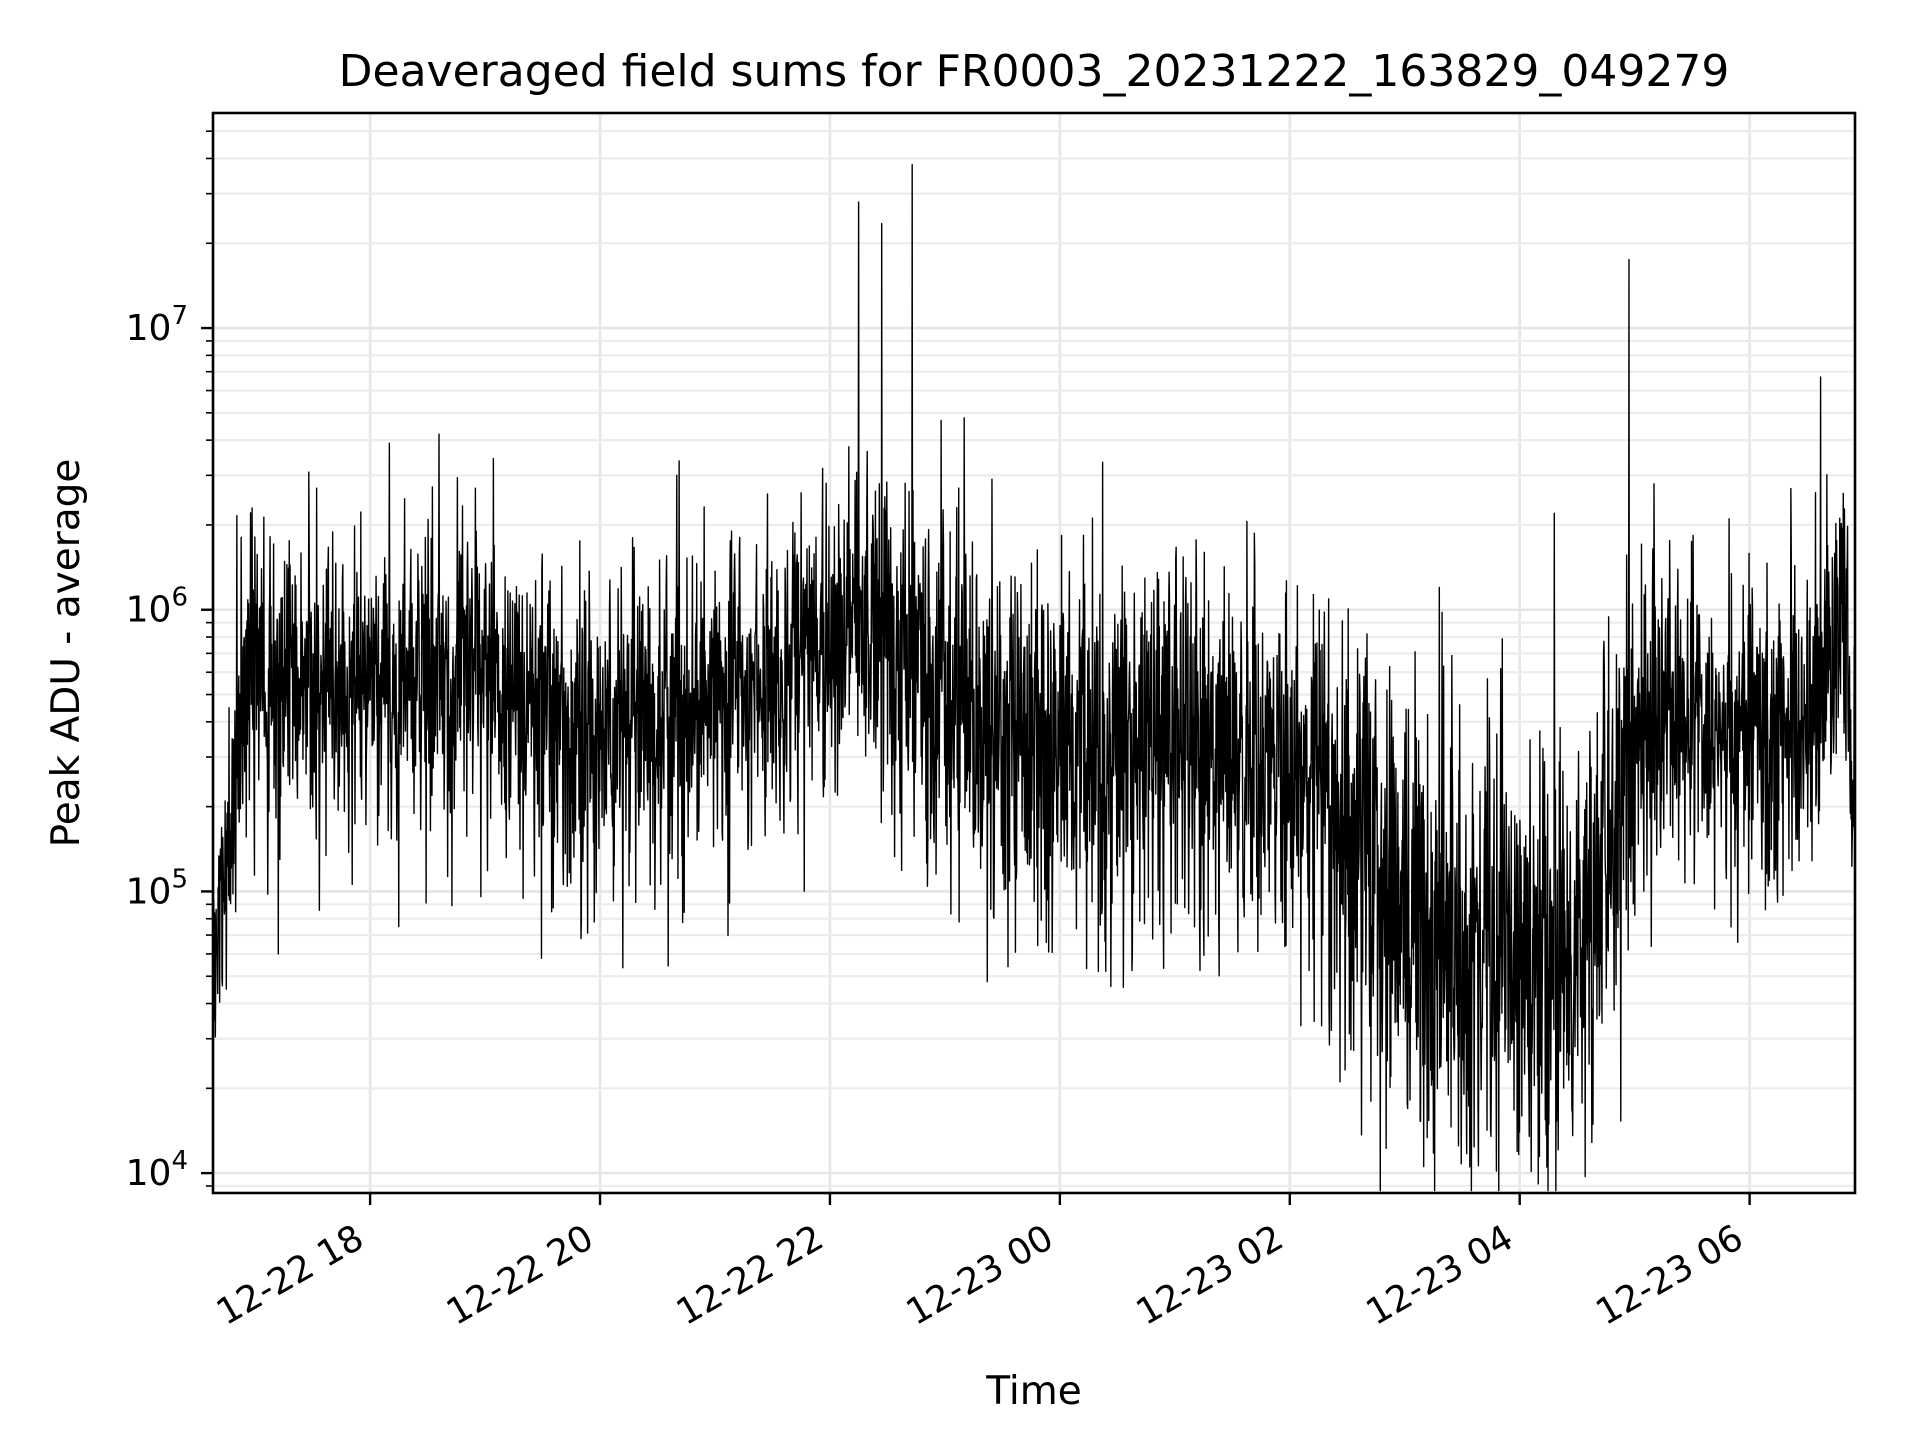 Image resolution: width=1920 pixels, height=1440 pixels. I want to click on y-axis-label: Peak ADU - average, so click(66, 653).